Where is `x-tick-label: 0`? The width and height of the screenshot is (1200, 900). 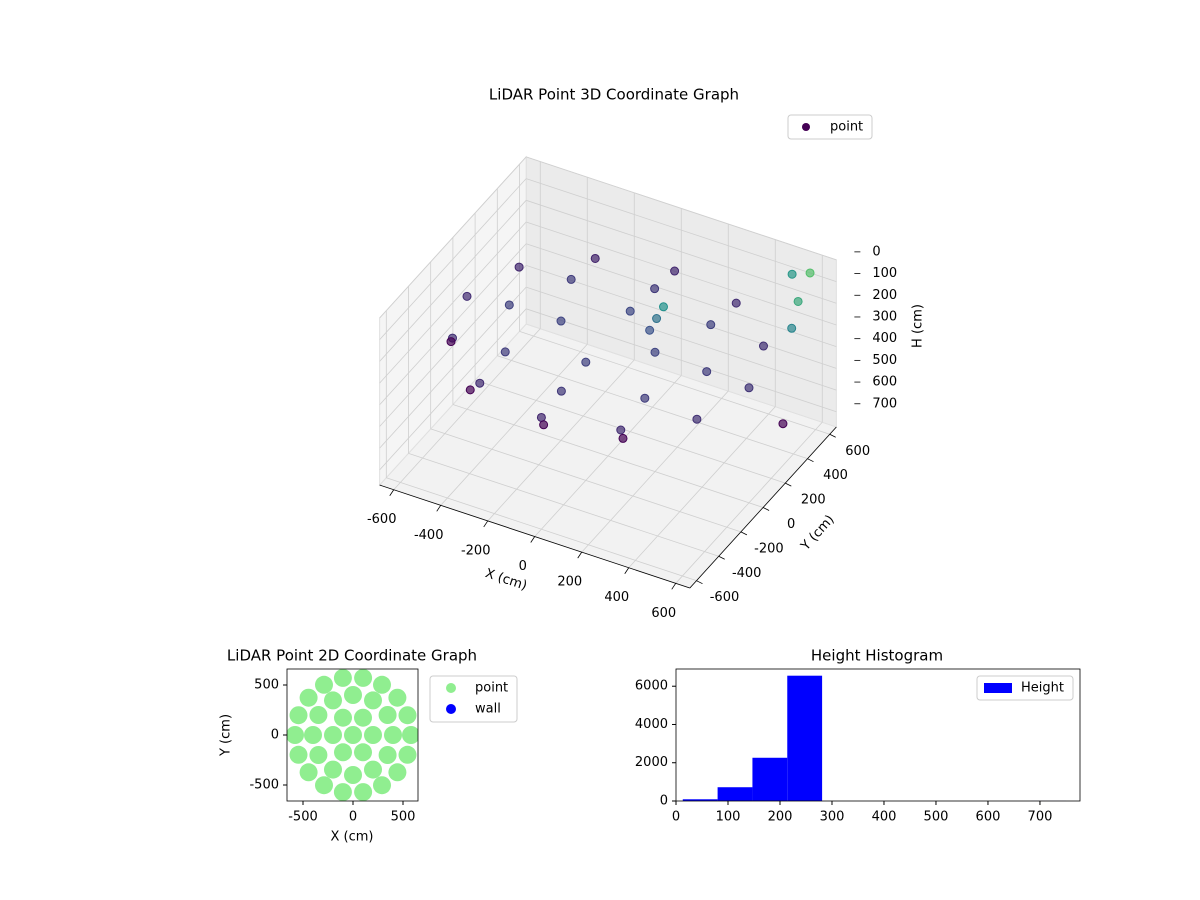
x-tick-label: 0 is located at coordinates (523, 566).